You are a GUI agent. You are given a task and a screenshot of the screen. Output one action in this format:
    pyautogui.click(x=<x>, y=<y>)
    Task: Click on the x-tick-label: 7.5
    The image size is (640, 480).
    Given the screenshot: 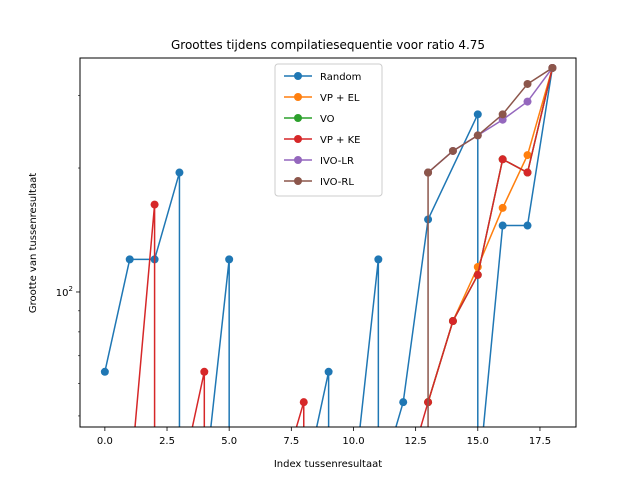 What is the action you would take?
    pyautogui.click(x=291, y=441)
    